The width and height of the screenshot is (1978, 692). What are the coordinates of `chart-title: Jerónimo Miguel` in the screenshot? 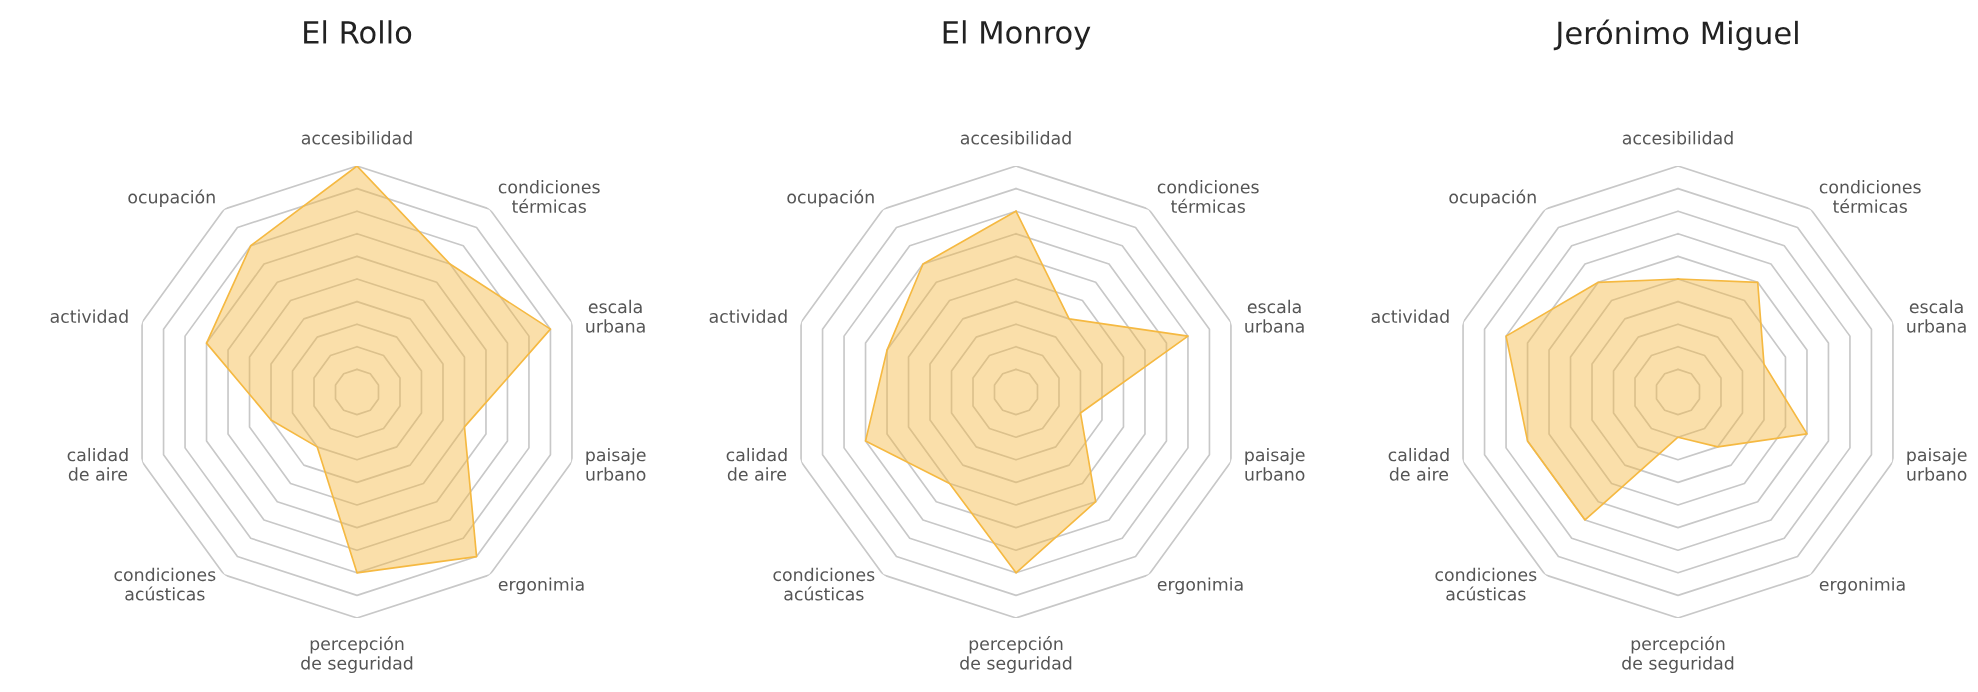 It's located at (1675, 35).